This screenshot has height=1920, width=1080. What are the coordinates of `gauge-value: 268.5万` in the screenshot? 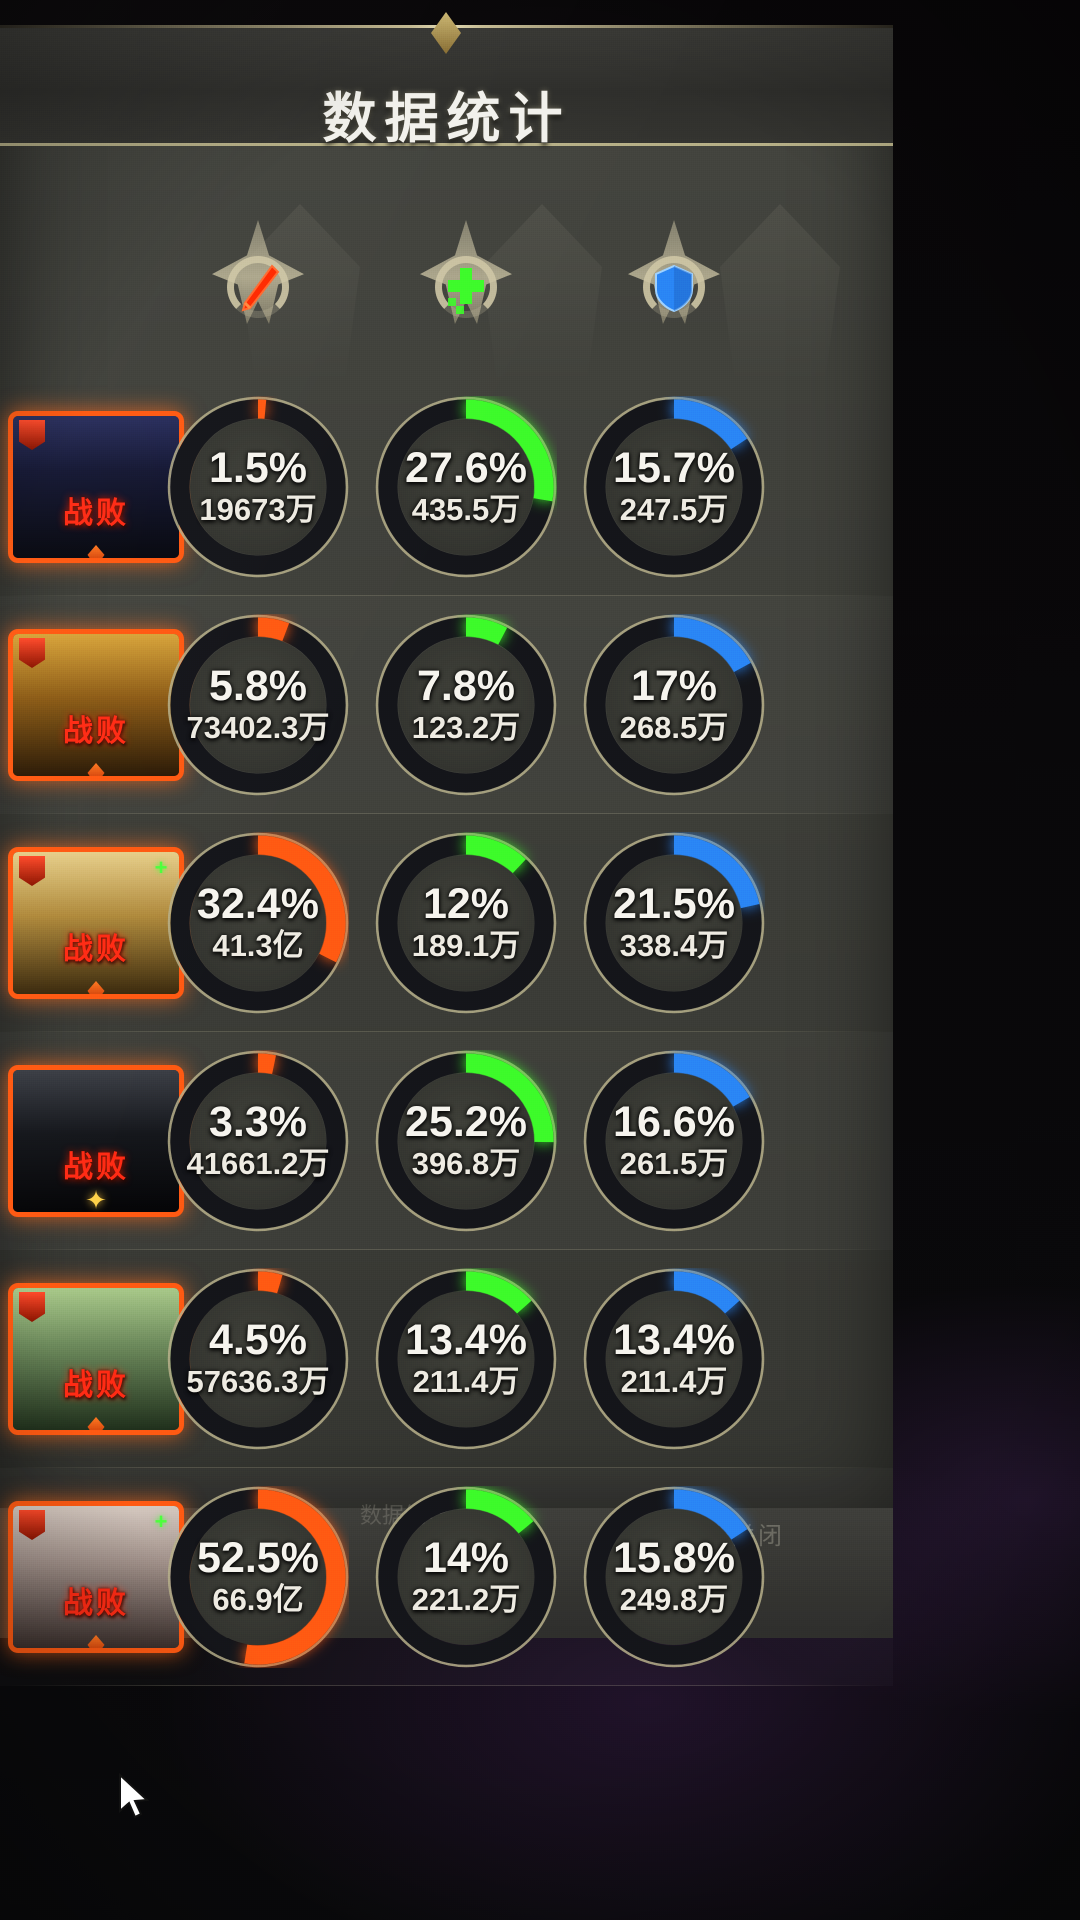 It's located at (674, 727).